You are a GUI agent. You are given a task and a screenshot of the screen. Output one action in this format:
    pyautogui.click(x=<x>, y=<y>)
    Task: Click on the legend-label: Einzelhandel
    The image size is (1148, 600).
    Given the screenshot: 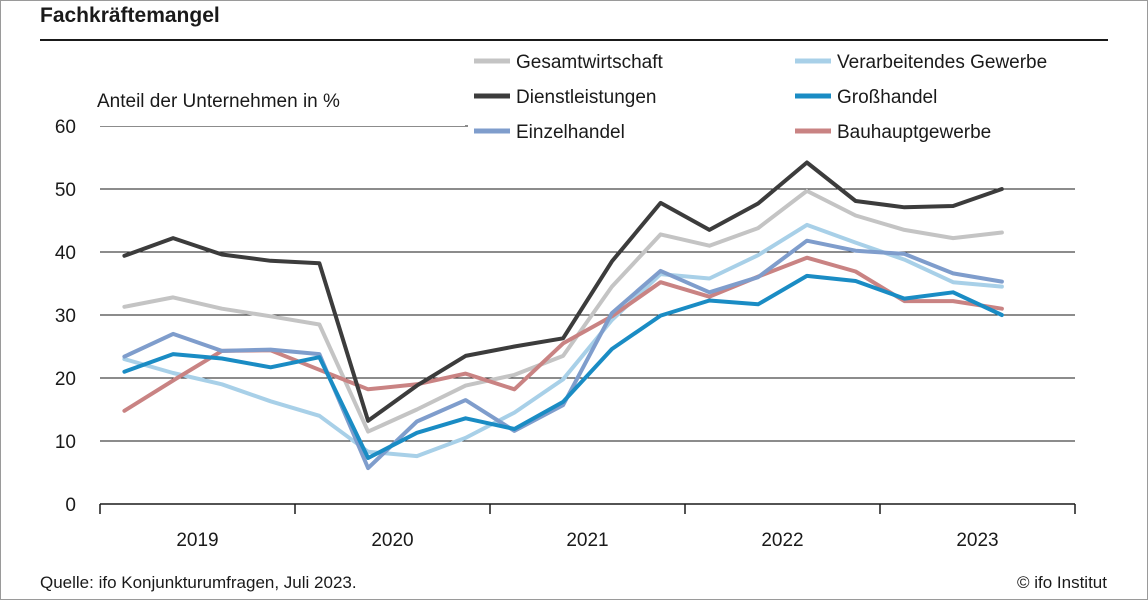 What is the action you would take?
    pyautogui.click(x=570, y=132)
    